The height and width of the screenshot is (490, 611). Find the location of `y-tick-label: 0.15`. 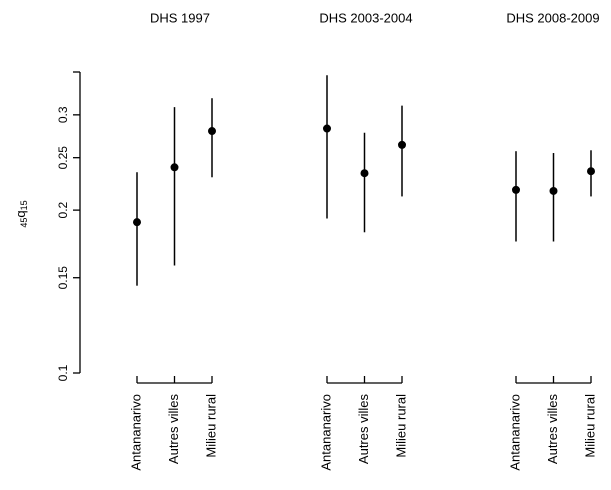

y-tick-label: 0.15 is located at coordinates (63, 278).